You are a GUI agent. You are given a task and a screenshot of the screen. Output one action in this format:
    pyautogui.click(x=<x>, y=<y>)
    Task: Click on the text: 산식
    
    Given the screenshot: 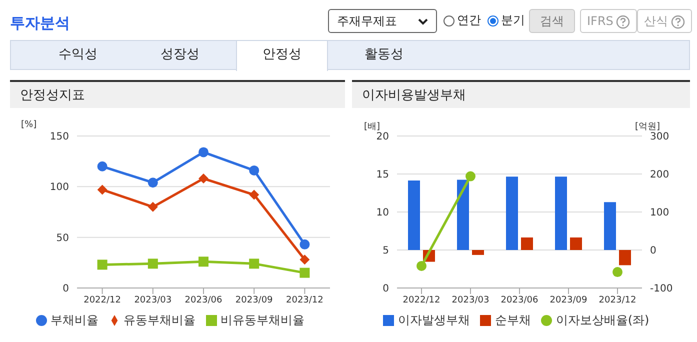 What is the action you would take?
    pyautogui.click(x=664, y=21)
    